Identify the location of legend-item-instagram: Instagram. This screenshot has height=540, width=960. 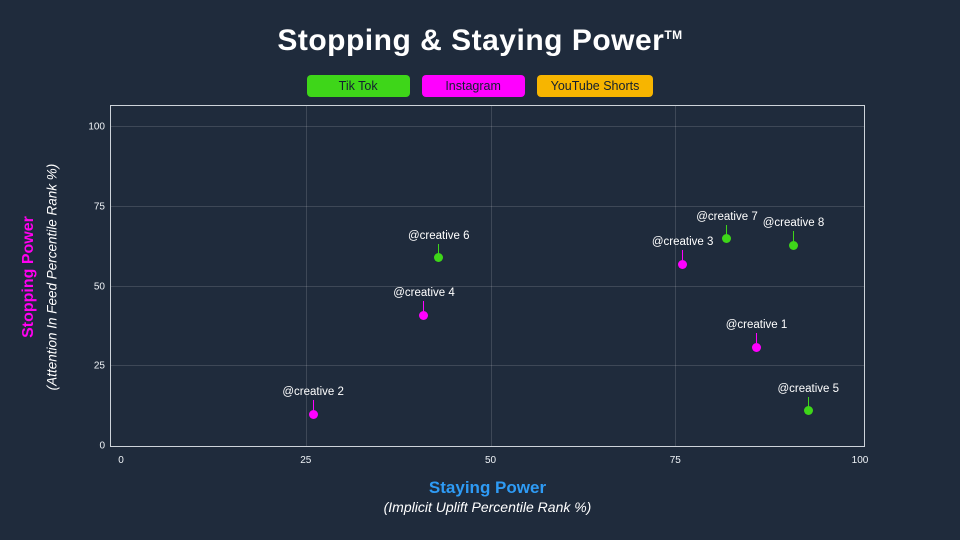
(473, 86).